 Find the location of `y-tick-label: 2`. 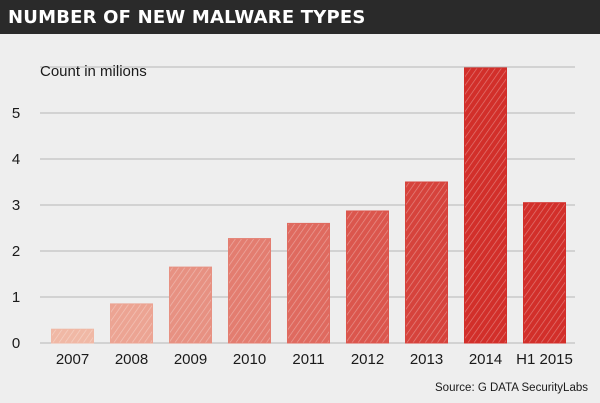

y-tick-label: 2 is located at coordinates (16, 251).